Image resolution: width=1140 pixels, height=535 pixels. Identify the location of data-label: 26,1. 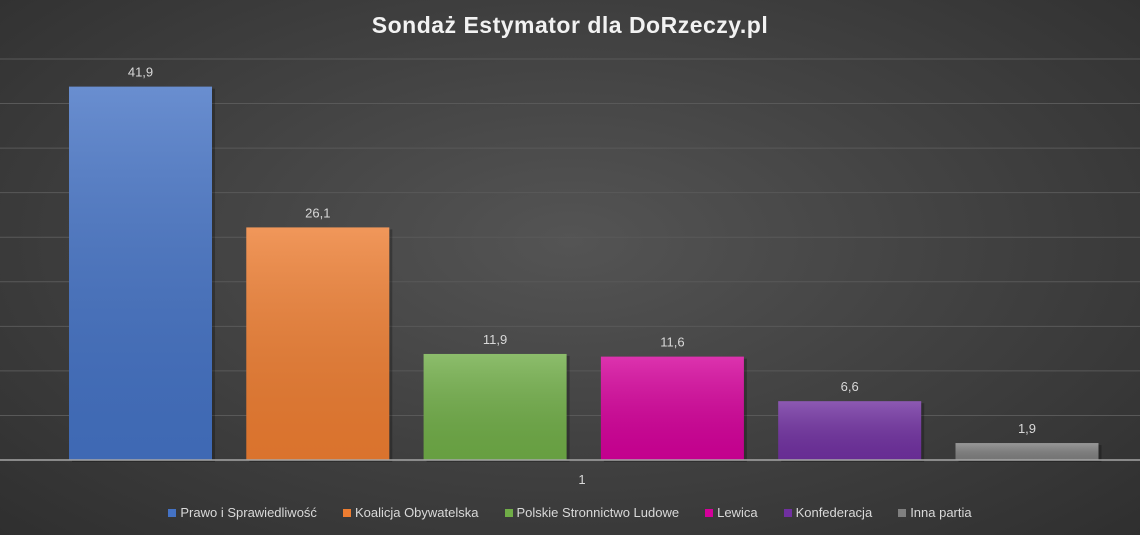
(317, 212).